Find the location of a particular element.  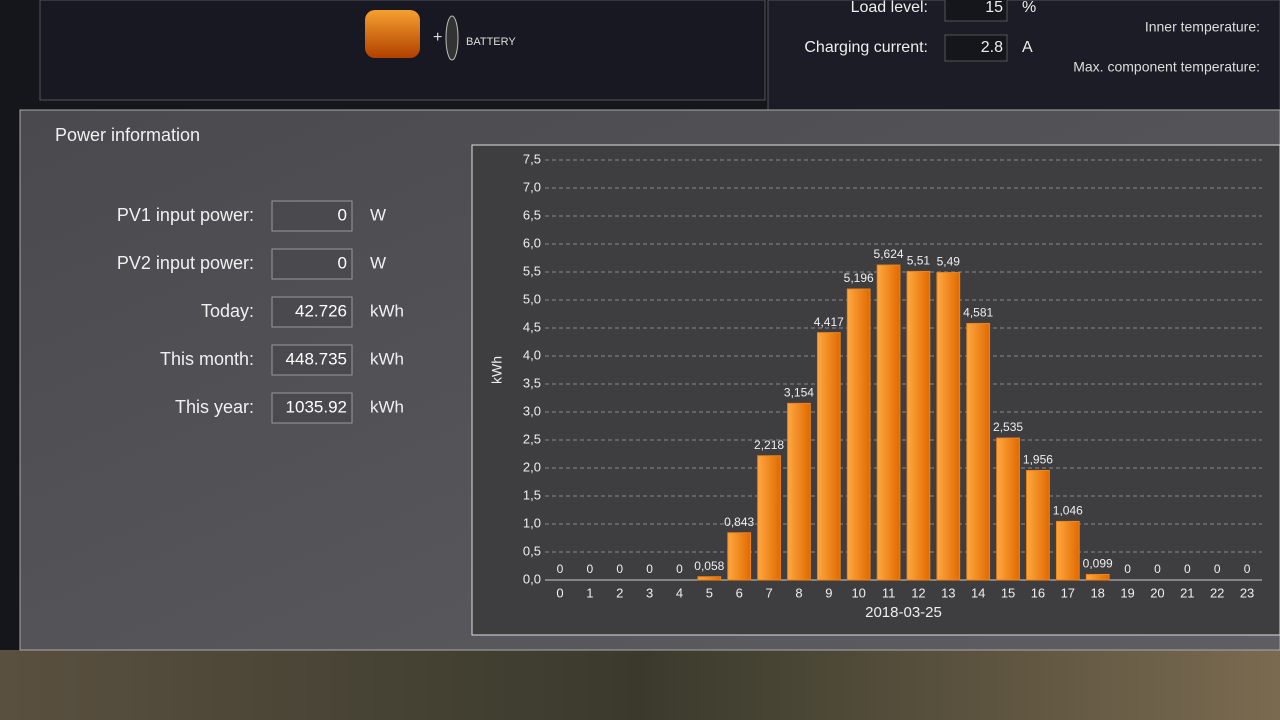

temperature-label: Inner temperature: is located at coordinates (1202, 27).